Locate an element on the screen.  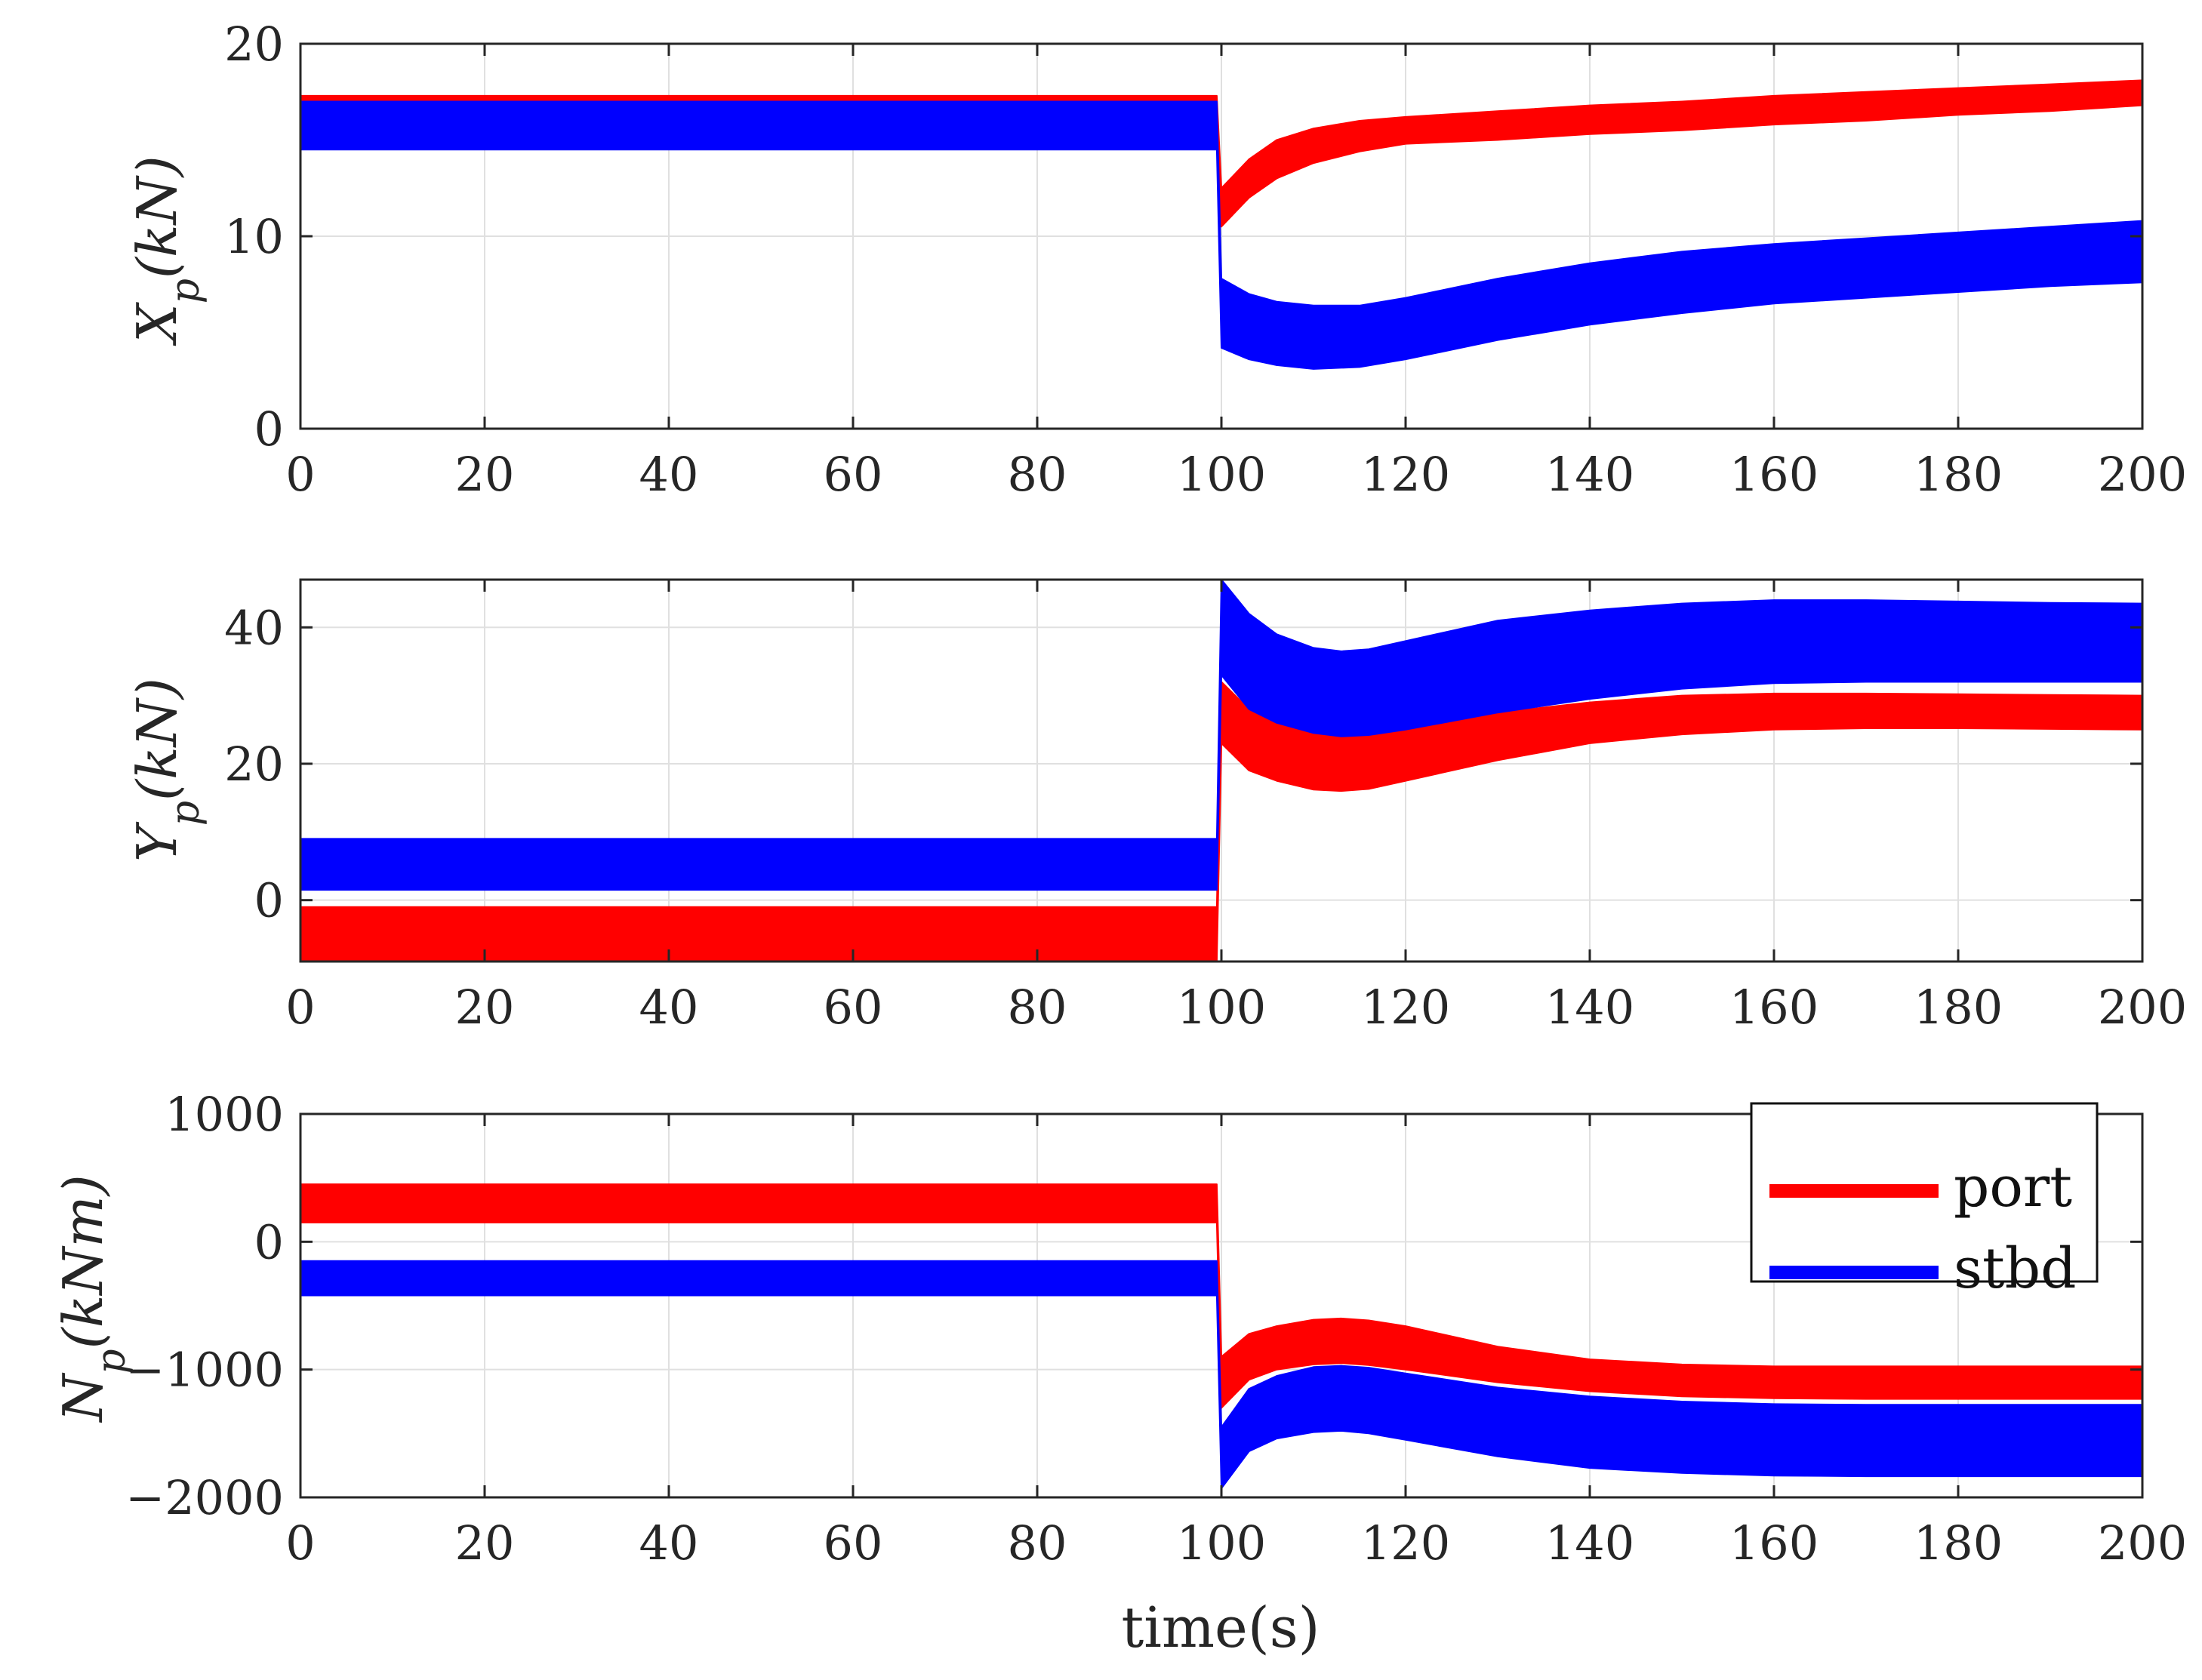
y-tick-label: 10 is located at coordinates (254, 237).